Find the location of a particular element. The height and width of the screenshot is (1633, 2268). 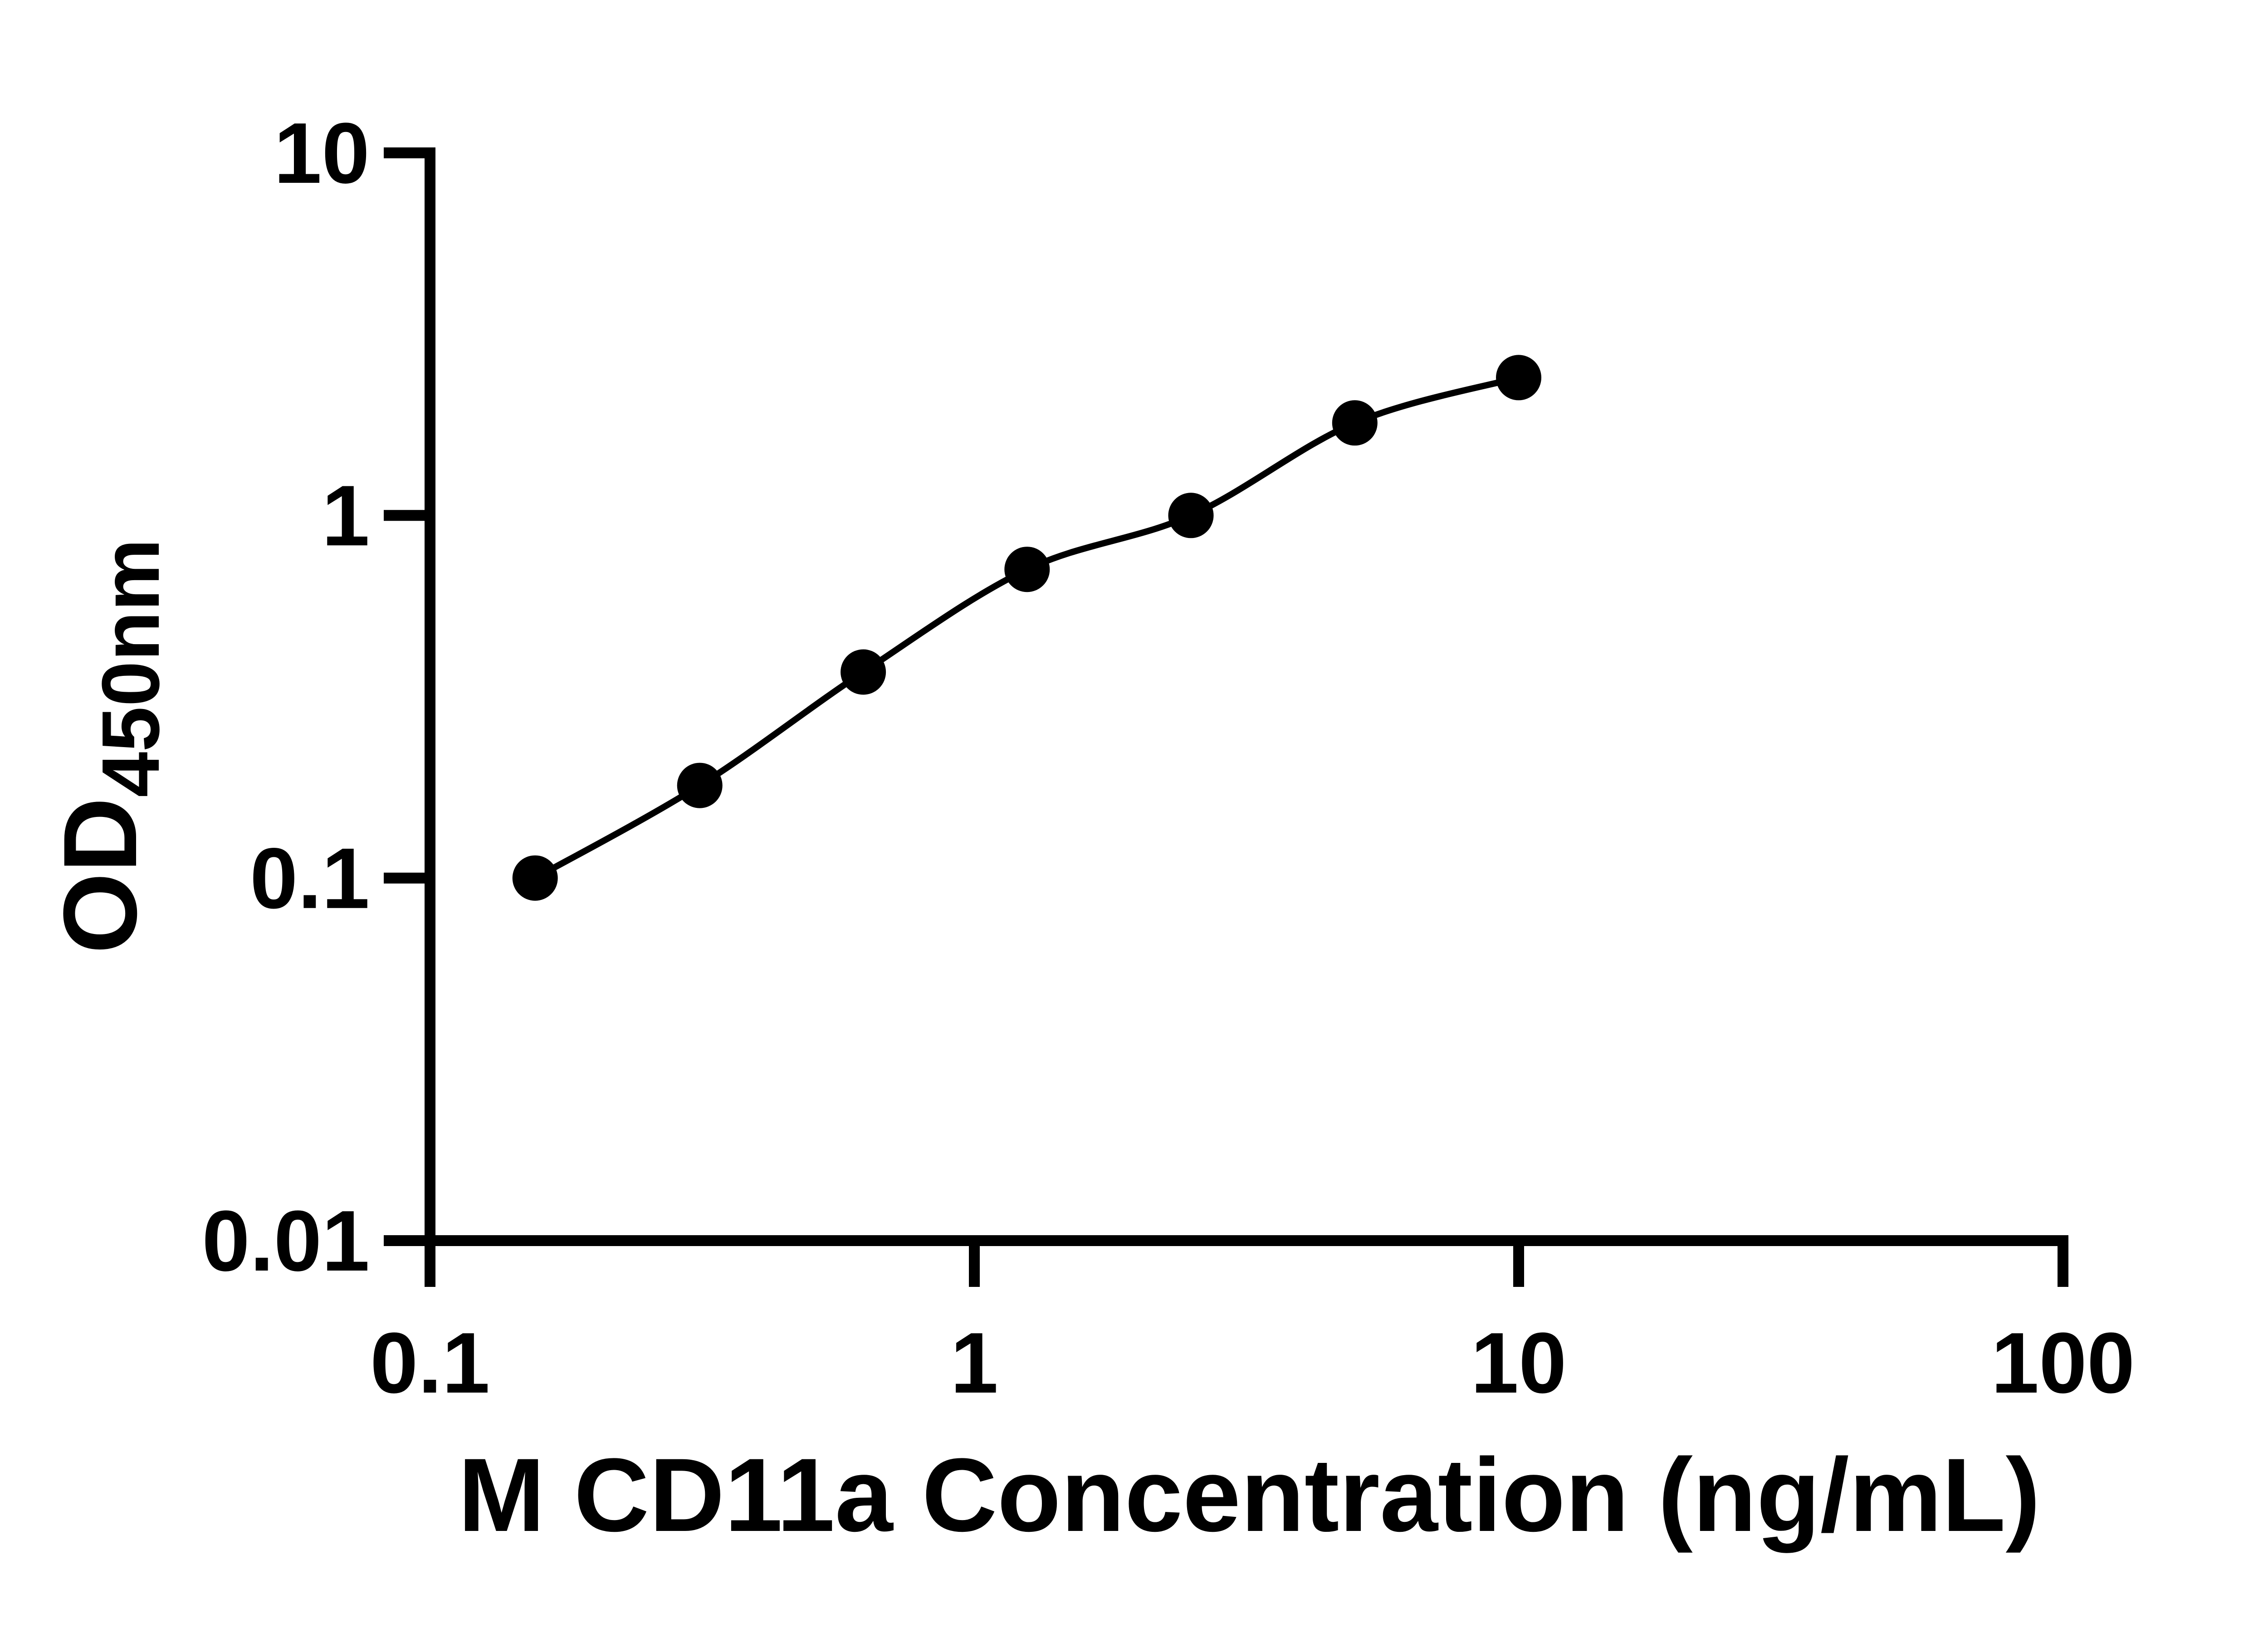

x-tick-label: 0.1 is located at coordinates (430, 1363).